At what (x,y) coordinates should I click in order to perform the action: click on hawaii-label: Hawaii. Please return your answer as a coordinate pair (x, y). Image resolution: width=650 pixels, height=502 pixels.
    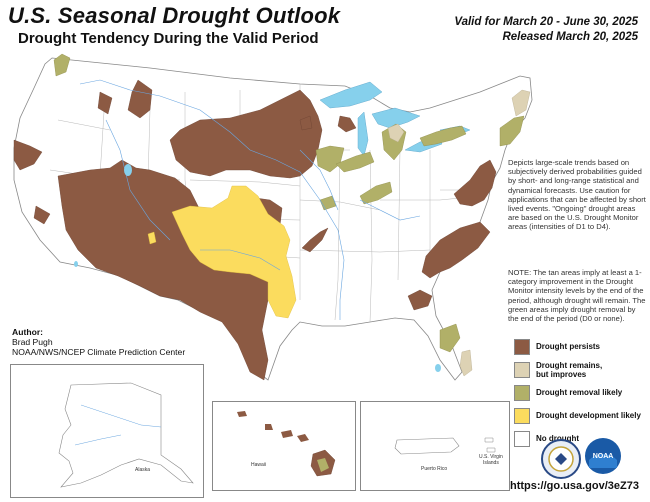
    Looking at the image, I should click on (259, 465).